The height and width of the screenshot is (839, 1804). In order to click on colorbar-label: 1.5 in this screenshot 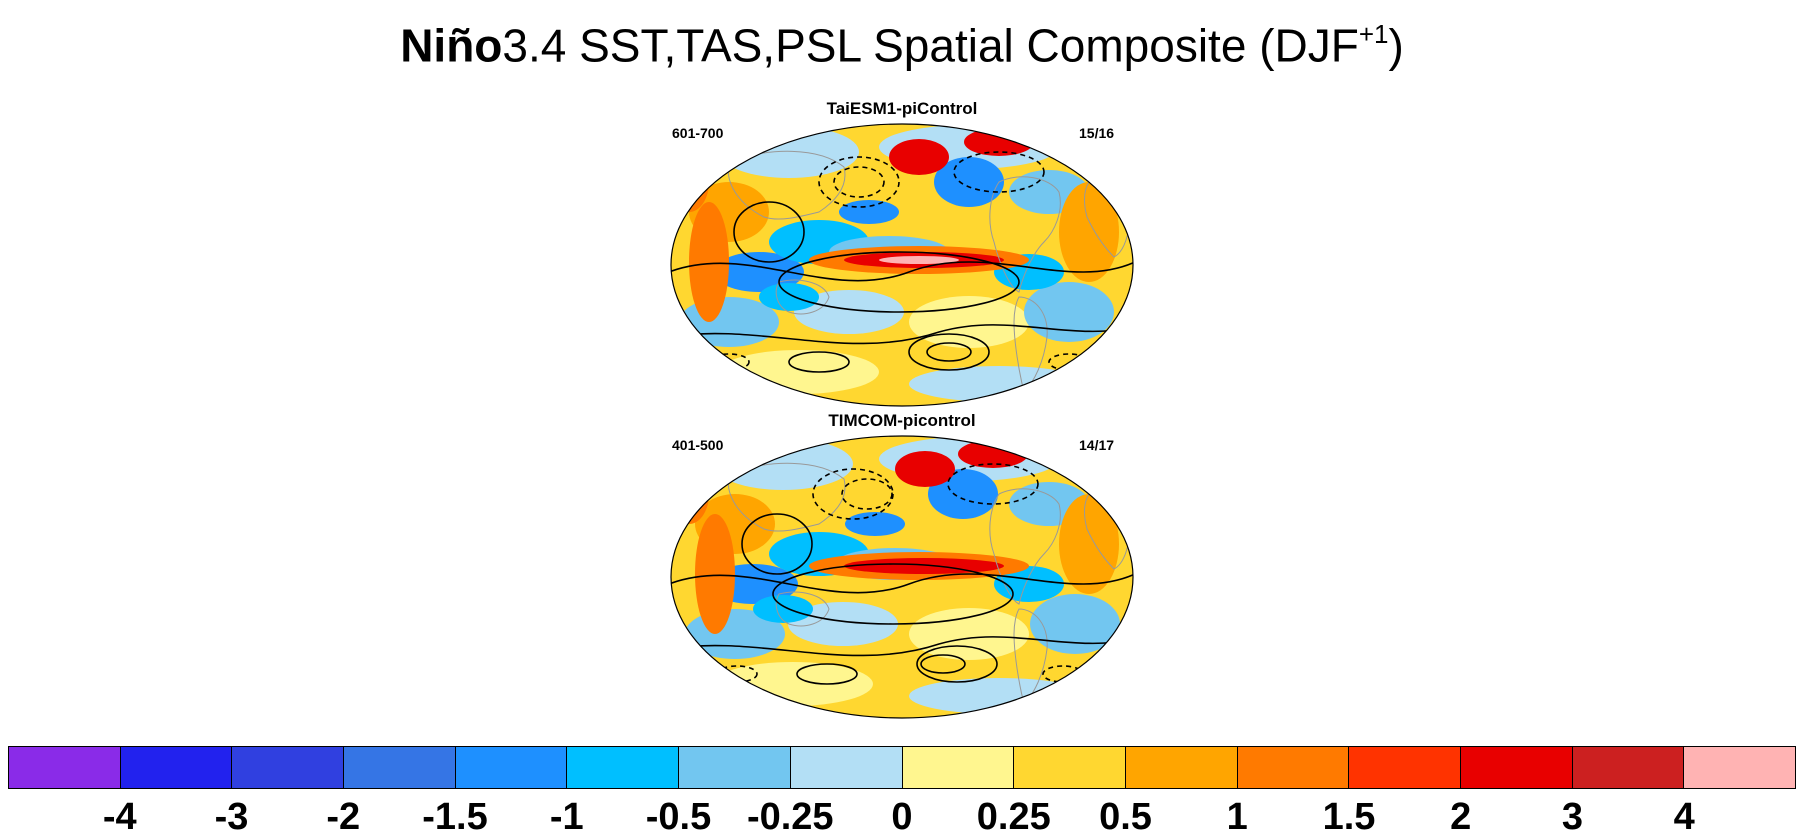, I will do `click(1349, 817)`.